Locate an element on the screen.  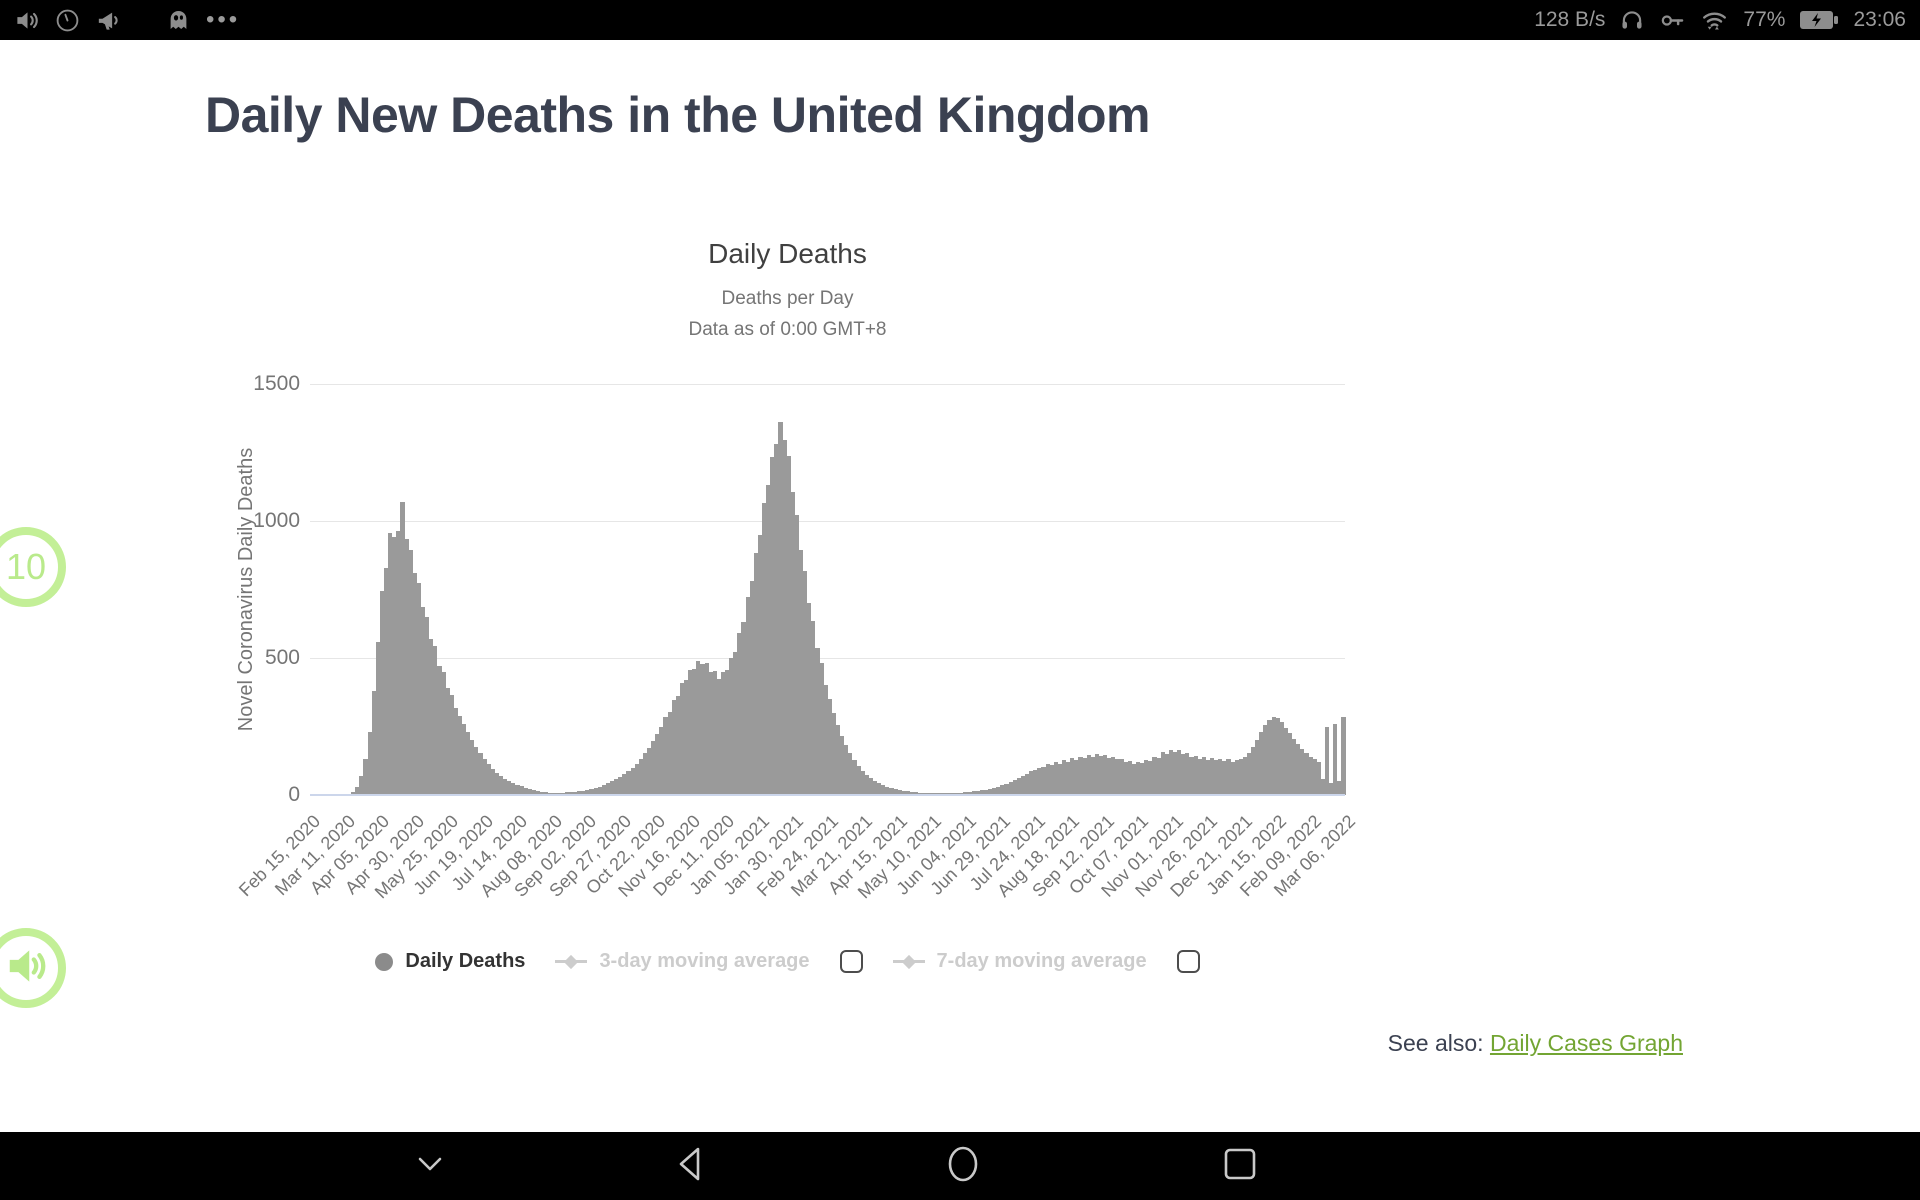
status-bar: ••• 128 B/s 77% 23:06 is located at coordinates (960, 20).